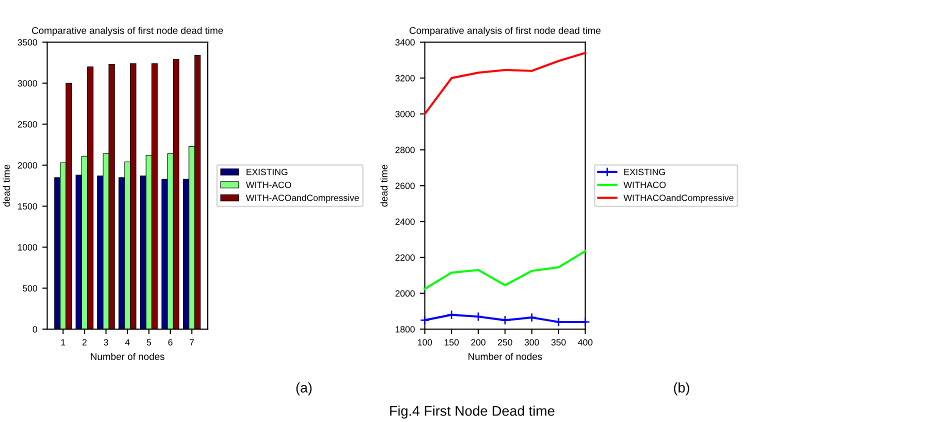  Describe the element at coordinates (405, 186) in the screenshot. I see `y-tick-label: 2600` at that location.